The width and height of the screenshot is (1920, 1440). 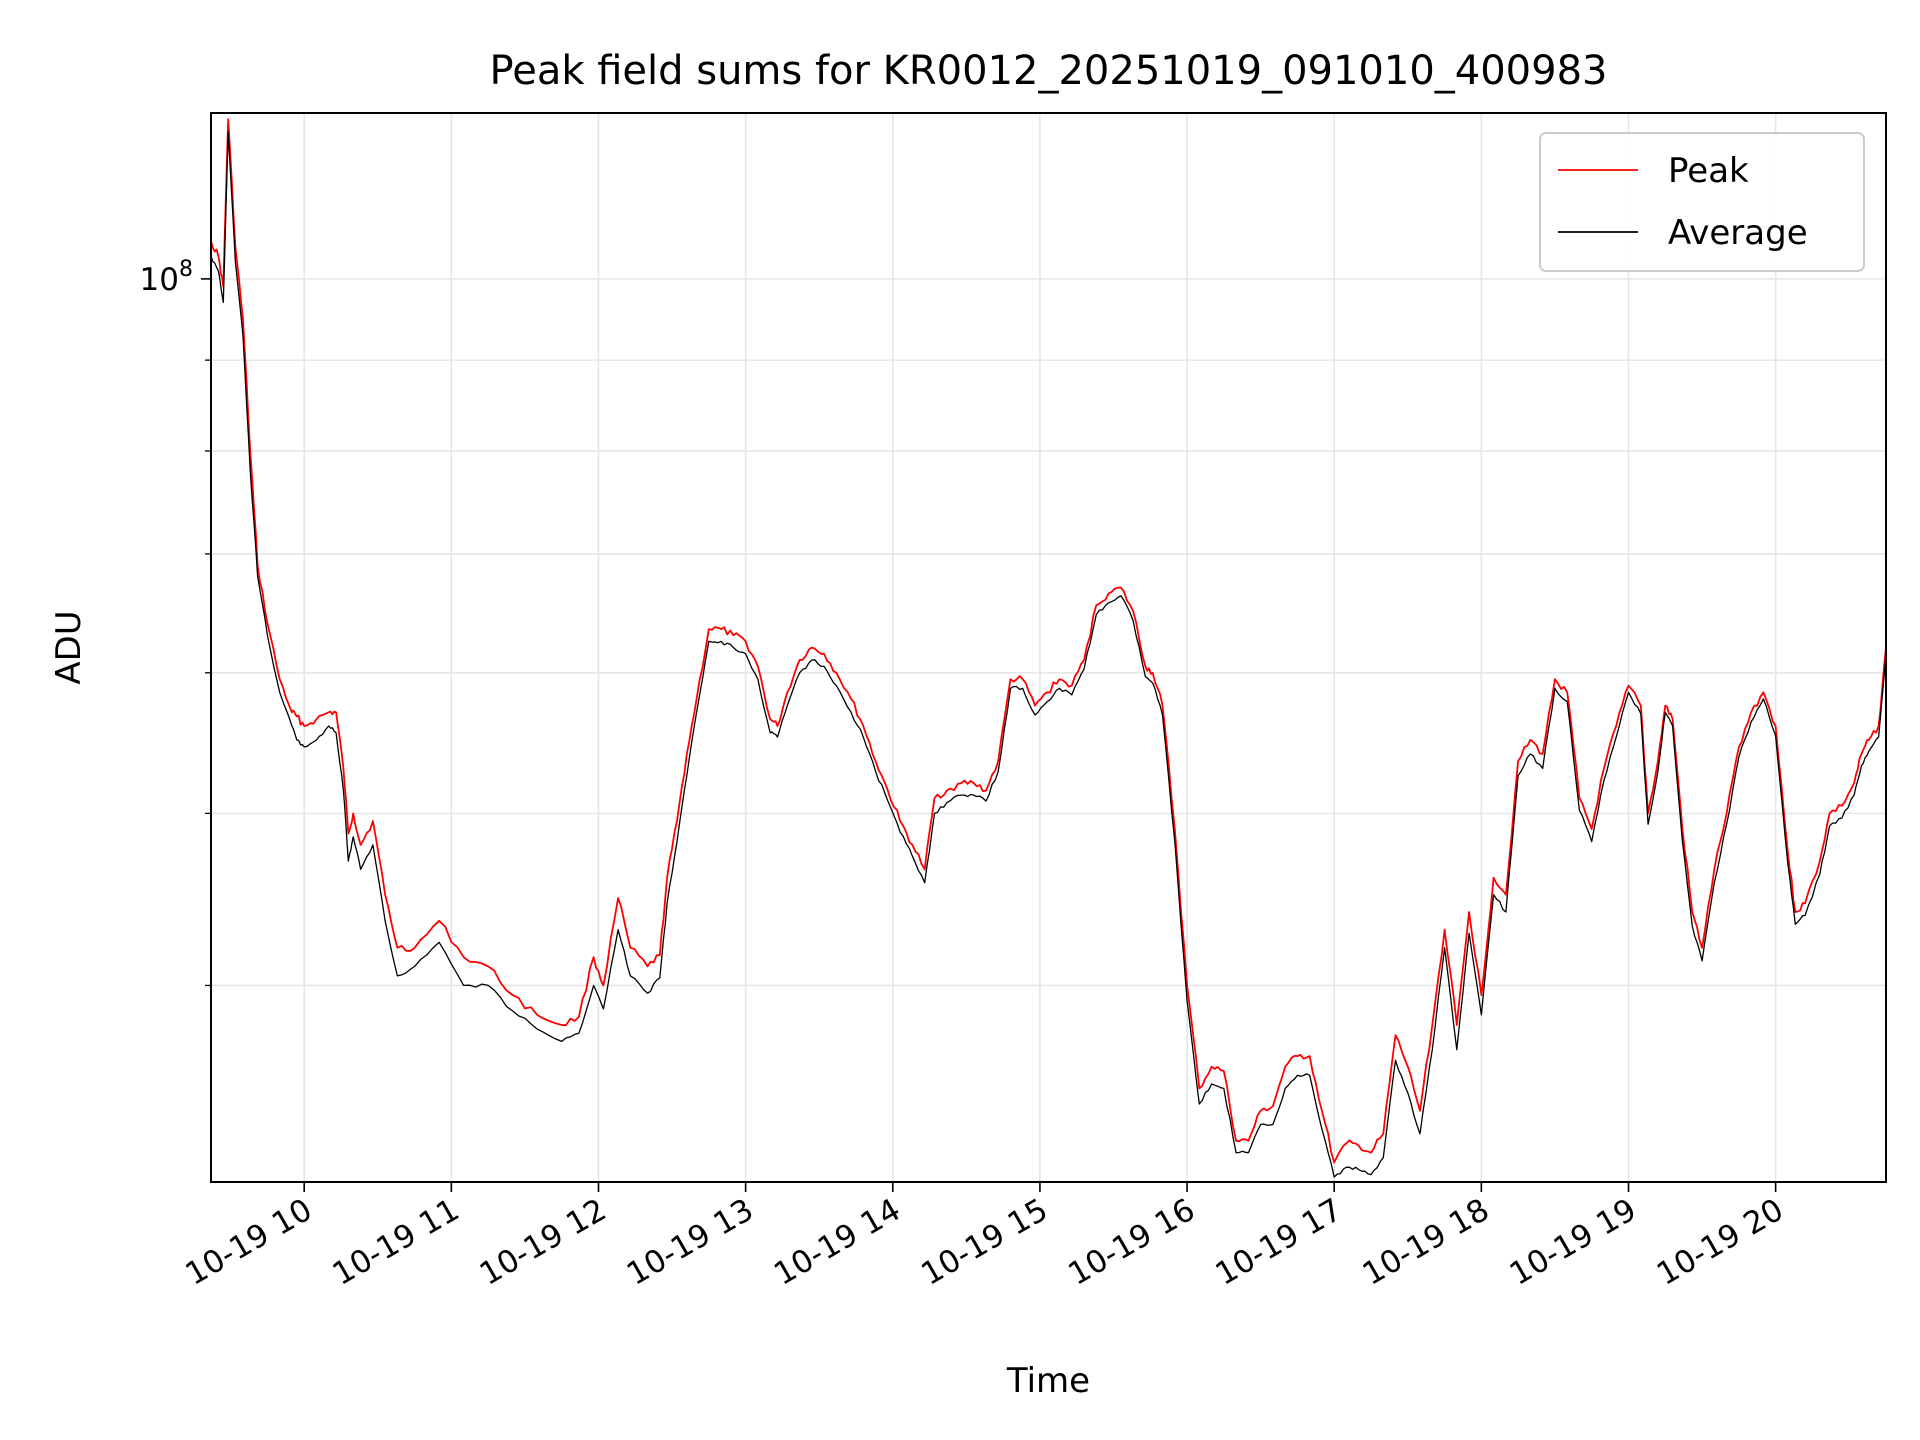 What do you see at coordinates (1426, 1242) in the screenshot?
I see `x-tick-label: 10-19 18` at bounding box center [1426, 1242].